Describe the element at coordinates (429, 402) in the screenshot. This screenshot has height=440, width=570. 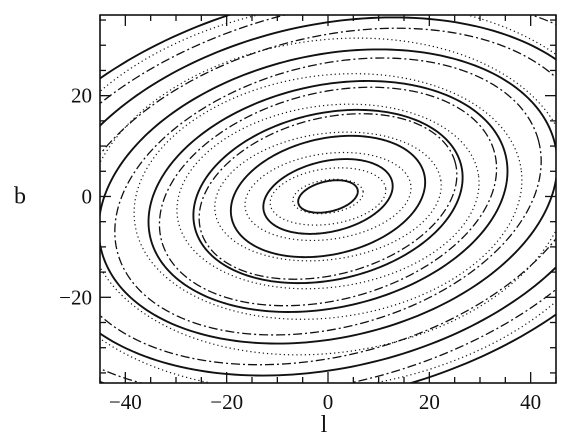
I see `x-tick-label: 20` at that location.